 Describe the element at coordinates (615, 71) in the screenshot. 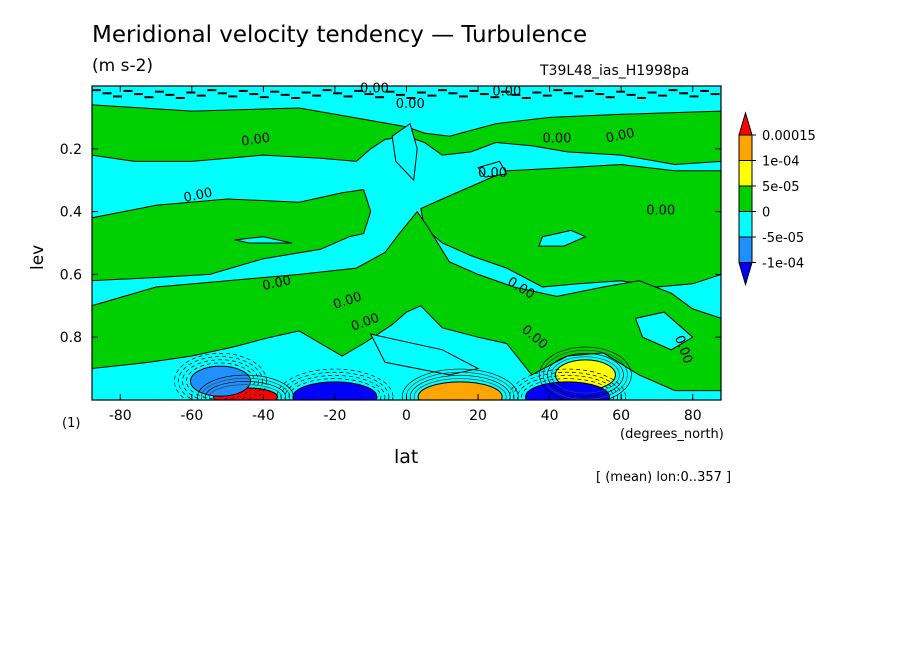

I see `experiment-id: T39L48_ias_H1998pa` at that location.